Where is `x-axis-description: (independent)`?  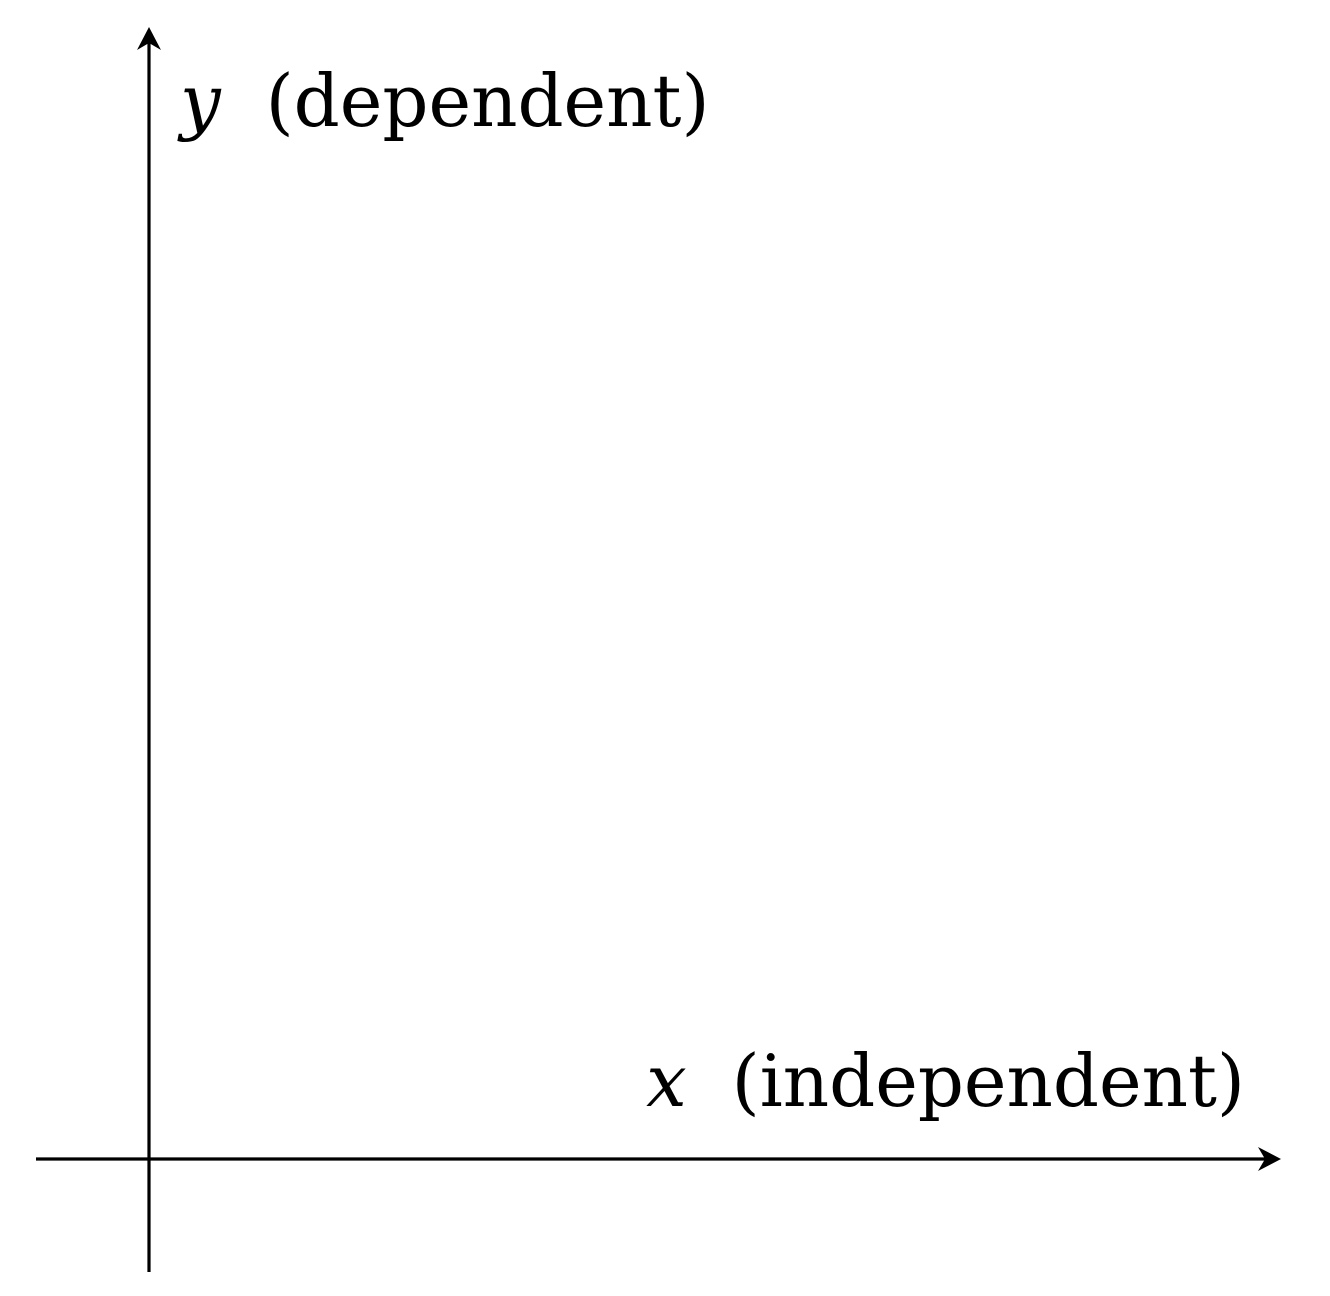 x-axis-description: (independent) is located at coordinates (988, 1081).